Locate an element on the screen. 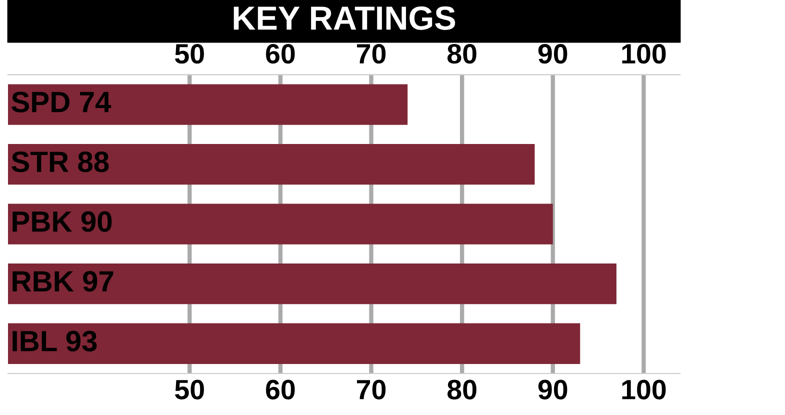 The height and width of the screenshot is (415, 785). chart-title: KEY RATINGS is located at coordinates (345, 18).